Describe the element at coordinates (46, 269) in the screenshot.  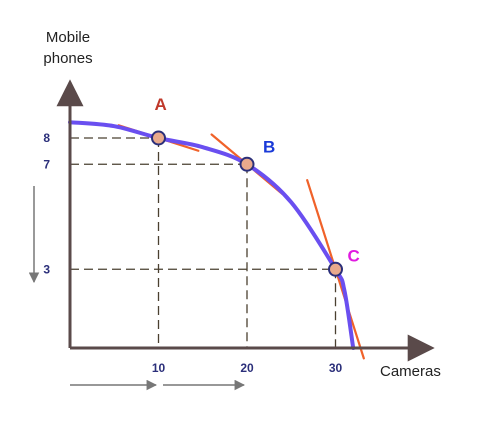
I see `y-tick-3: 3` at that location.